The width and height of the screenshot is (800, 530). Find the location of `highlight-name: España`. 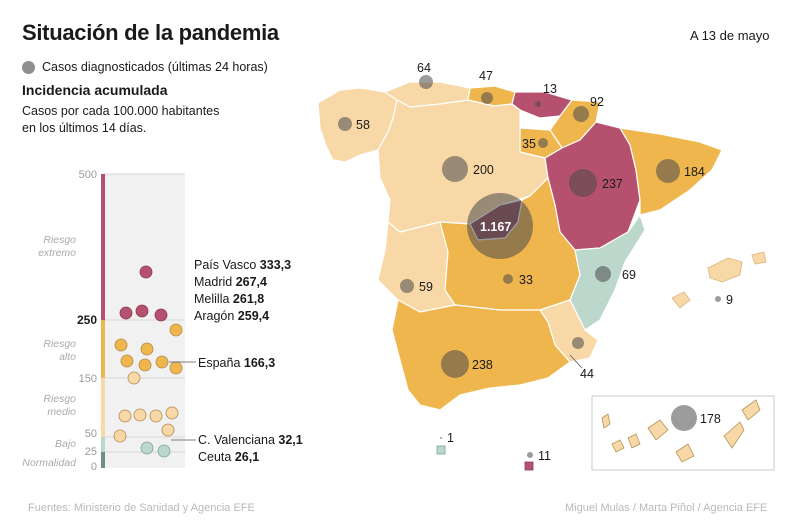

highlight-name: España is located at coordinates (219, 363).